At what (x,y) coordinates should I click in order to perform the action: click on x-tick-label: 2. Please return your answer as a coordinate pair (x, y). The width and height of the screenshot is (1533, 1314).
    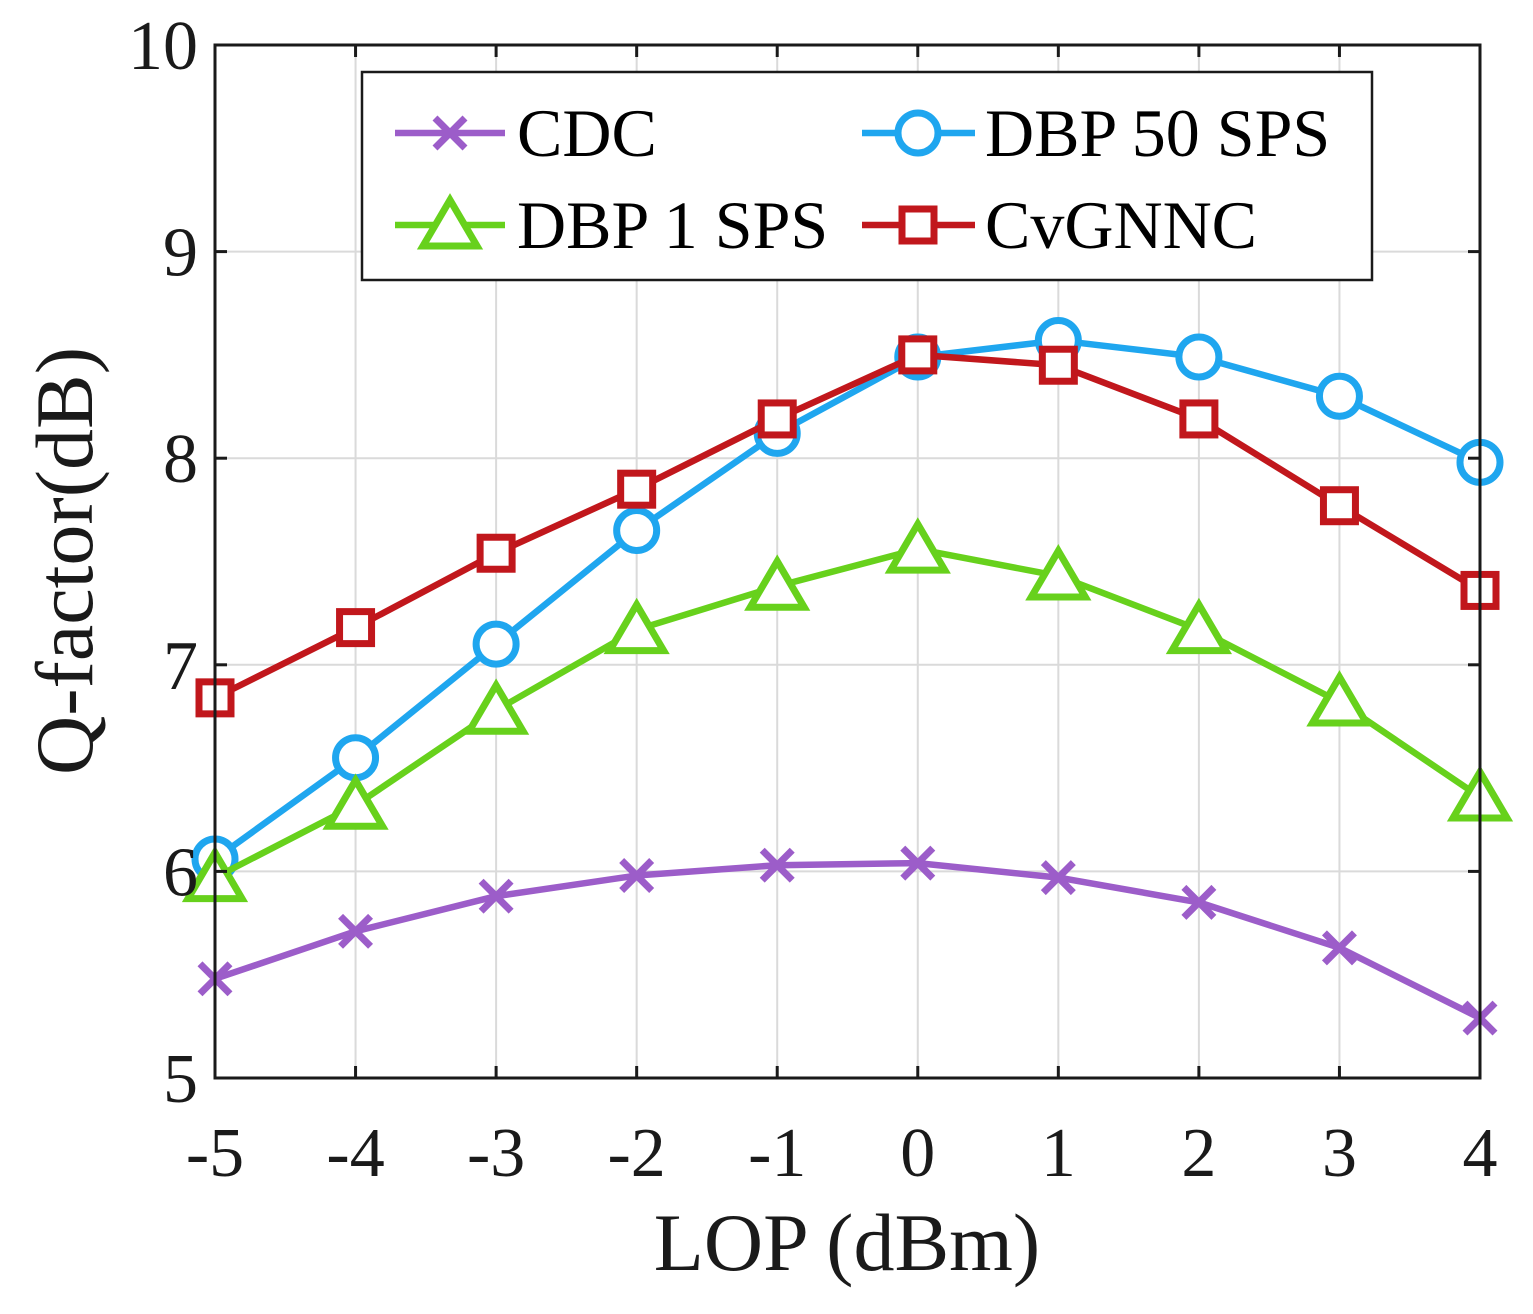
    Looking at the image, I should click on (1198, 1153).